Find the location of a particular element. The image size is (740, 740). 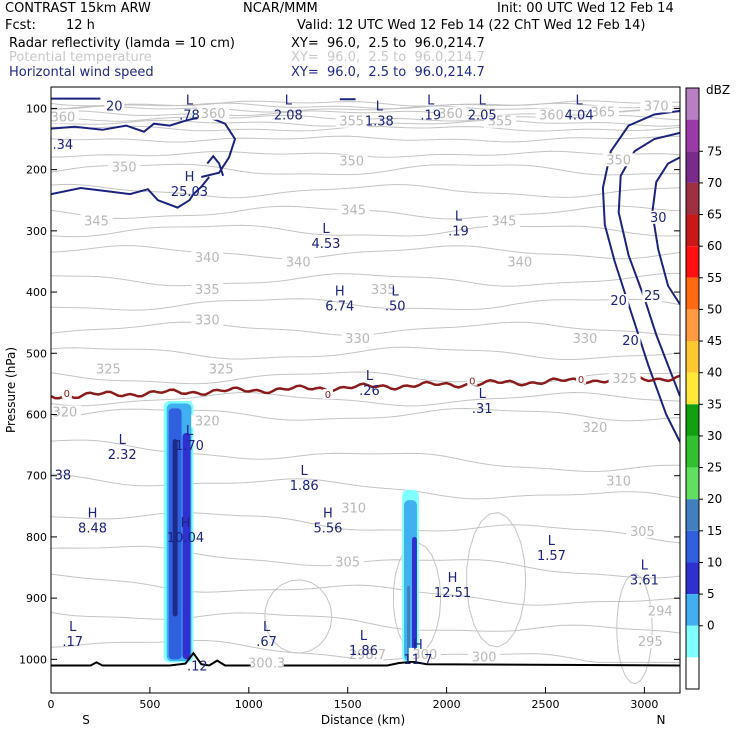

init-time: Init: 00 UTC Wed 12 Feb 14 is located at coordinates (585, 8).